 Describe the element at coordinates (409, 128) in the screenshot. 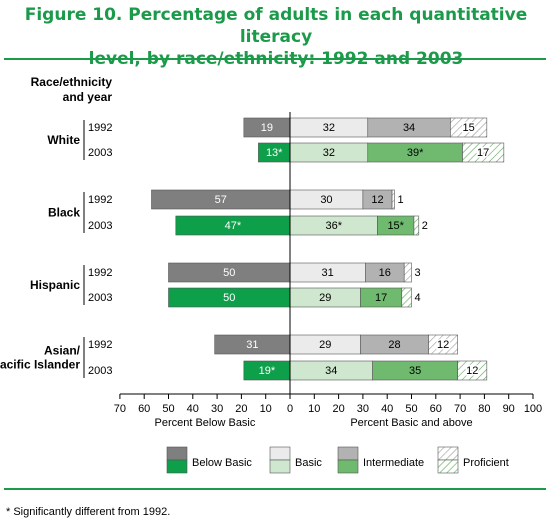

I see `bar-intermediate-label: 34` at that location.